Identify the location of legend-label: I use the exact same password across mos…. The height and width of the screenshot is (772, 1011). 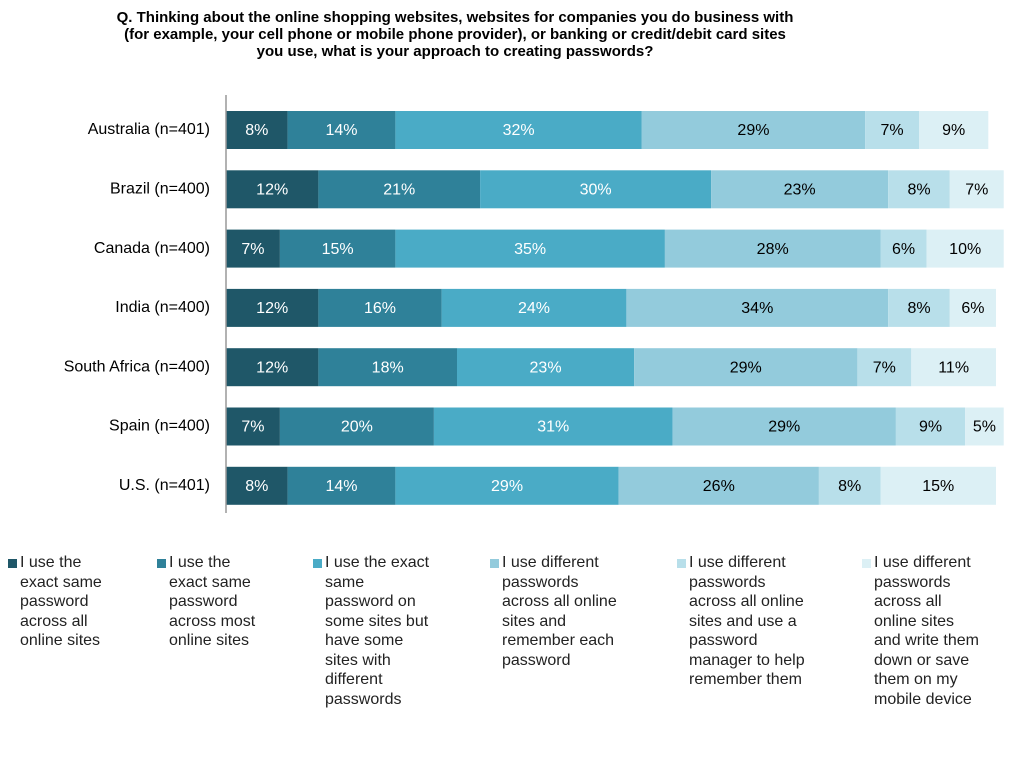
(212, 601).